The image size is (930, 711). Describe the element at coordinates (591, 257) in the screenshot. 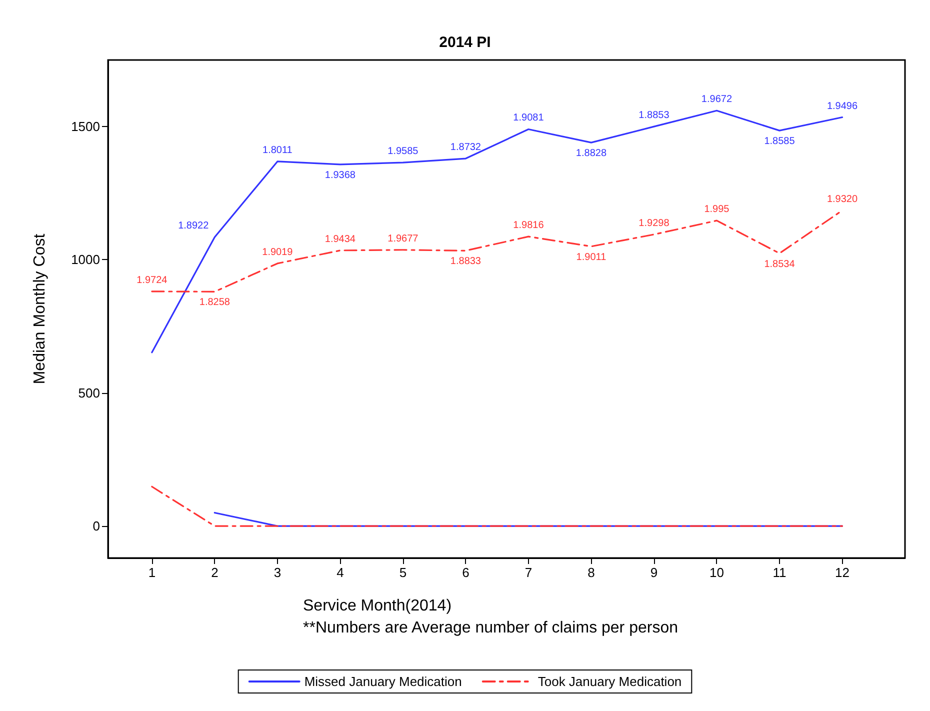

I see `annotation: 1.9011` at that location.